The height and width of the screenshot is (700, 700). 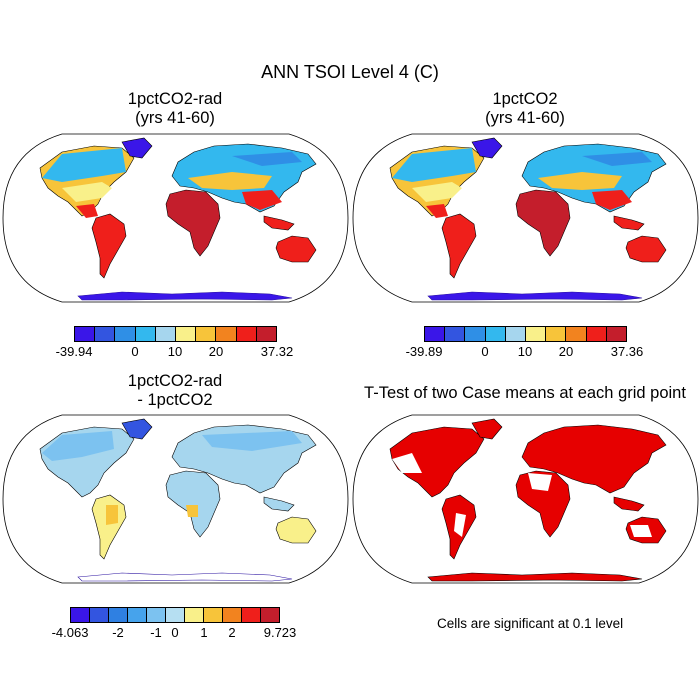 What do you see at coordinates (175, 632) in the screenshot?
I see `colorbar-3-label: 0` at bounding box center [175, 632].